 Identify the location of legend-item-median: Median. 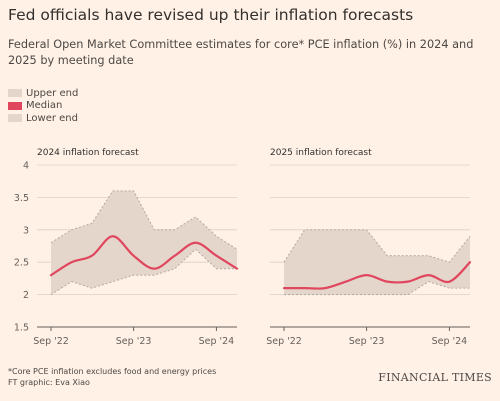
(43, 106).